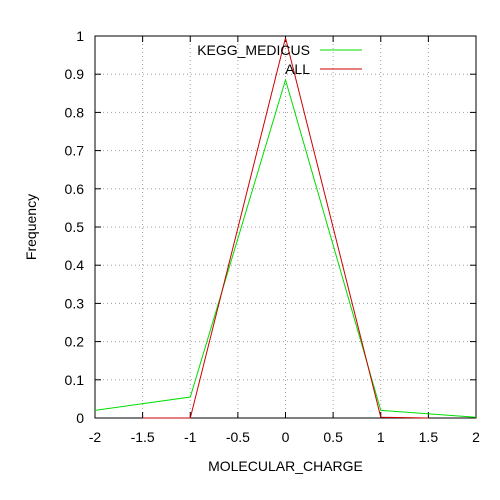 The height and width of the screenshot is (500, 500). I want to click on y-axis-tick-labels: 0 0.1 0.2 0.3 0.4 0.5 0.6 0.7 0.8 0.9 1, so click(75, 227).